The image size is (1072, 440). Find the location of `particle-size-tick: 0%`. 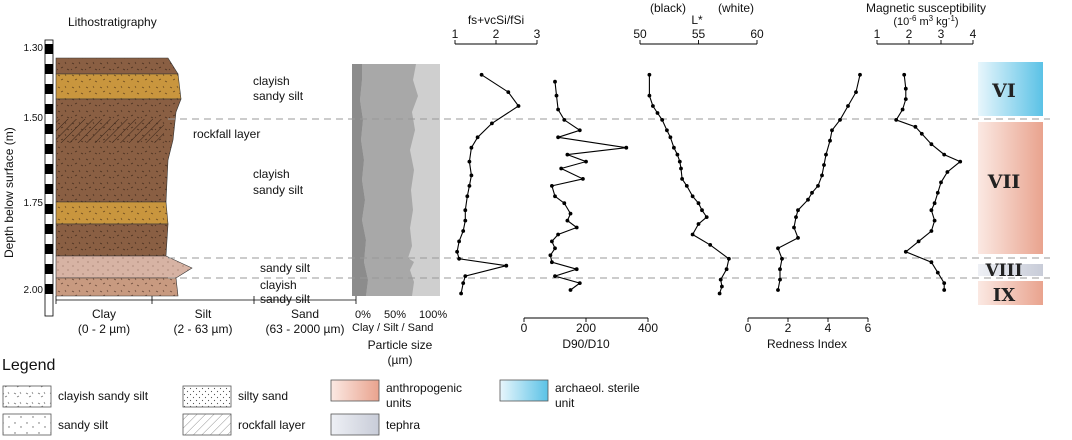

particle-size-tick: 0% is located at coordinates (363, 315).